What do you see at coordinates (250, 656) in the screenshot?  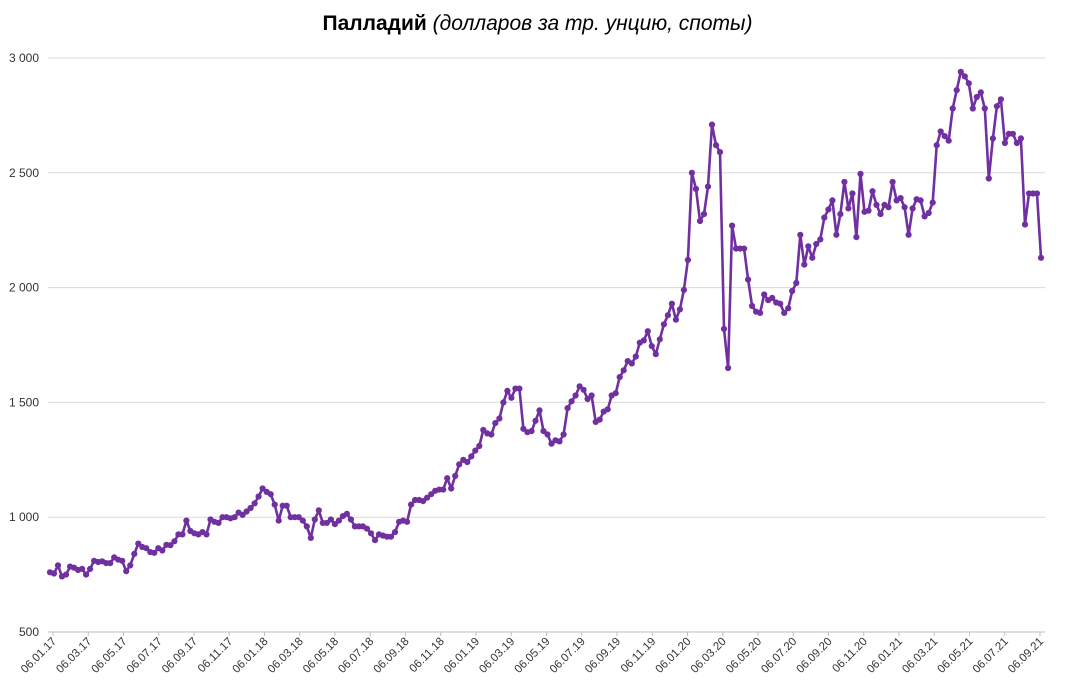 I see `x-tick-label: 06.01.18` at bounding box center [250, 656].